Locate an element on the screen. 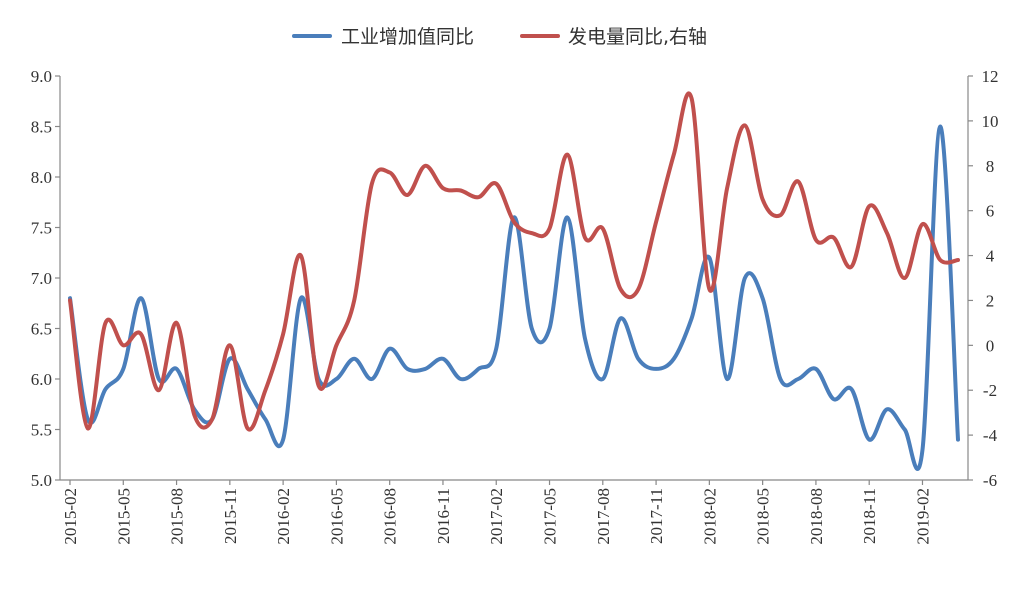 This screenshot has height=597, width=1030. right-tick-label: 2 is located at coordinates (990, 300).